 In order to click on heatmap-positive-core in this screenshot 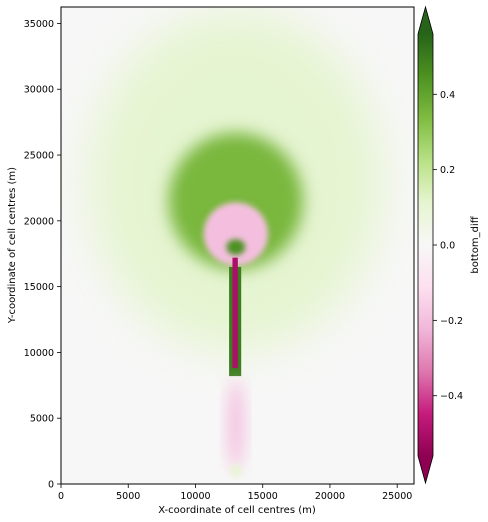, I will do `click(236, 247)`.